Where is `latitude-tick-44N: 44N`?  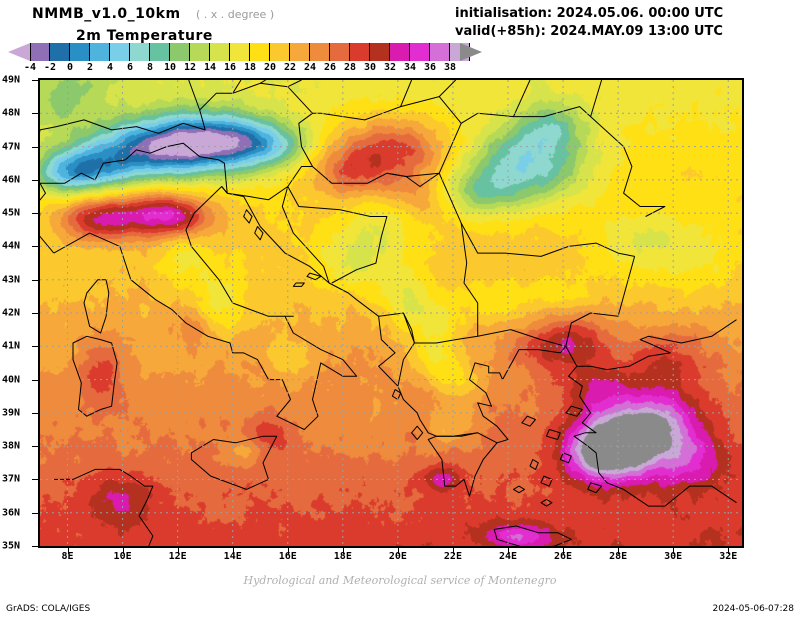 latitude-tick-44N: 44N is located at coordinates (11, 246).